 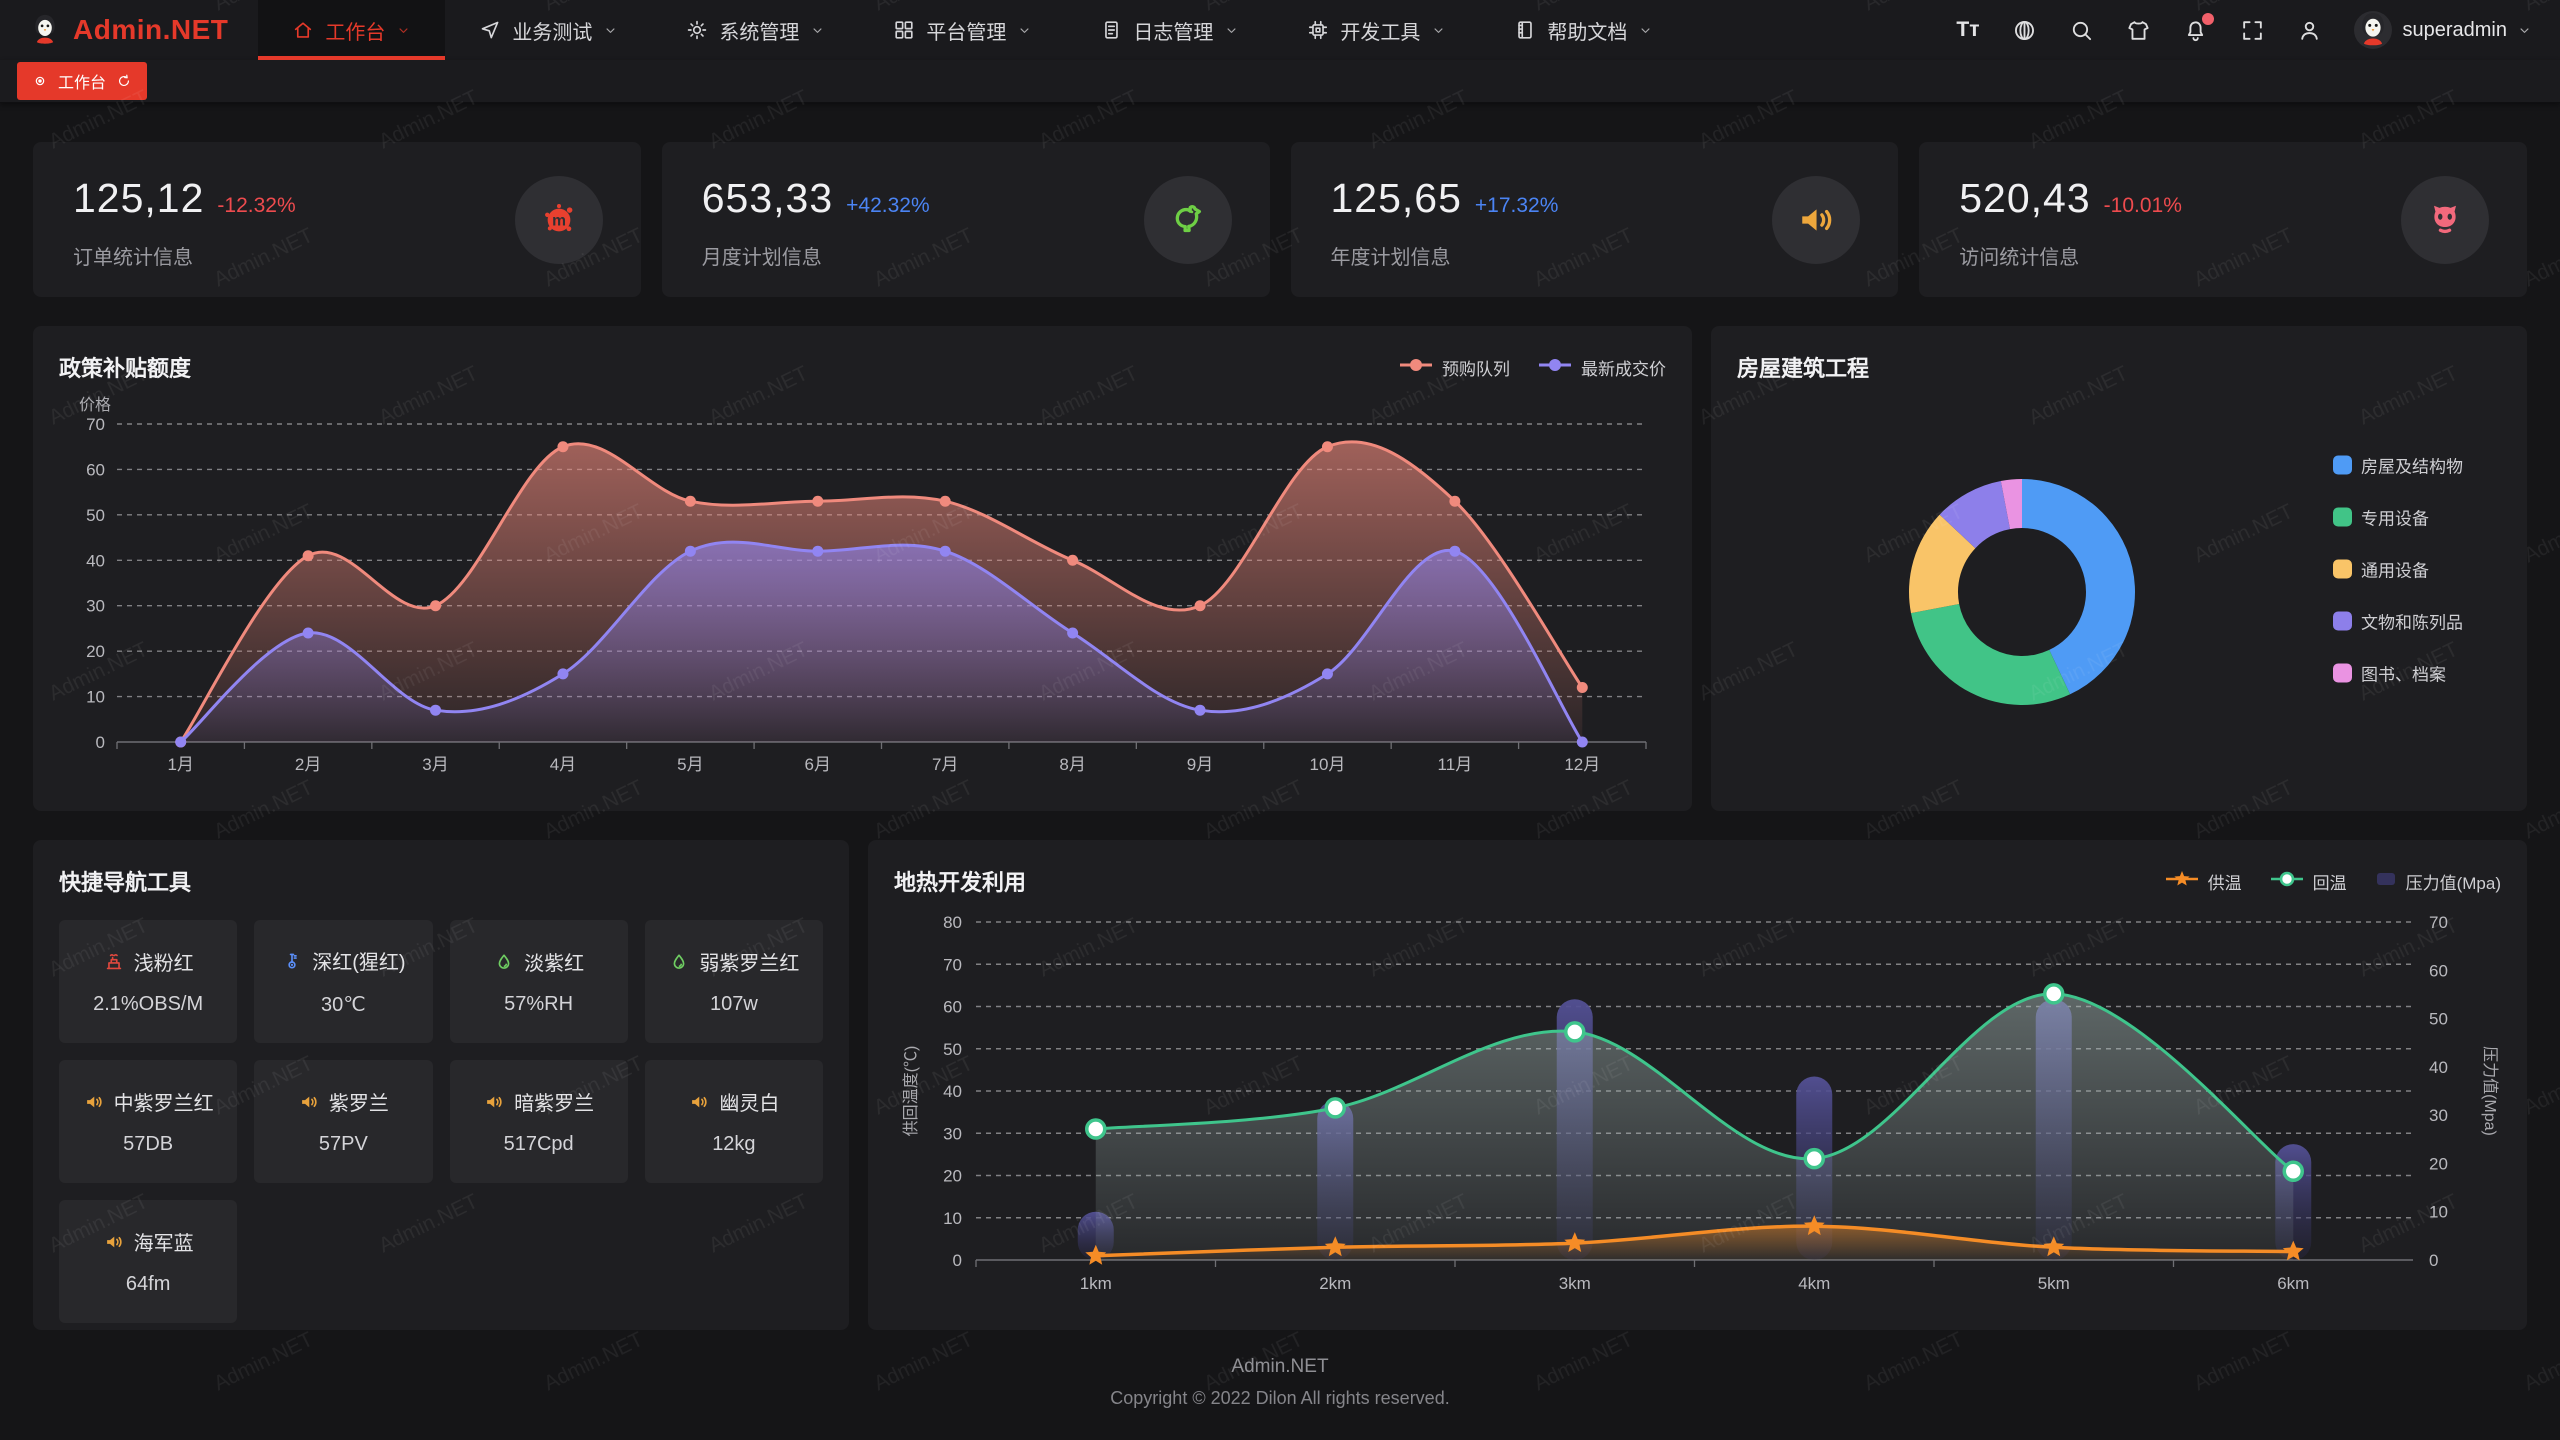 What do you see at coordinates (95, 405) in the screenshot?
I see `svg-text: 价格` at bounding box center [95, 405].